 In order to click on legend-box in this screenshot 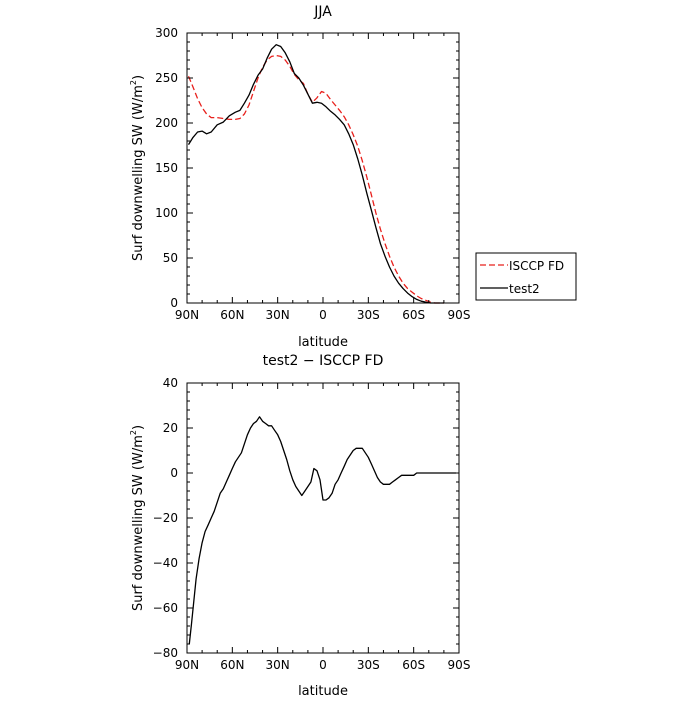, I will do `click(526, 276)`.